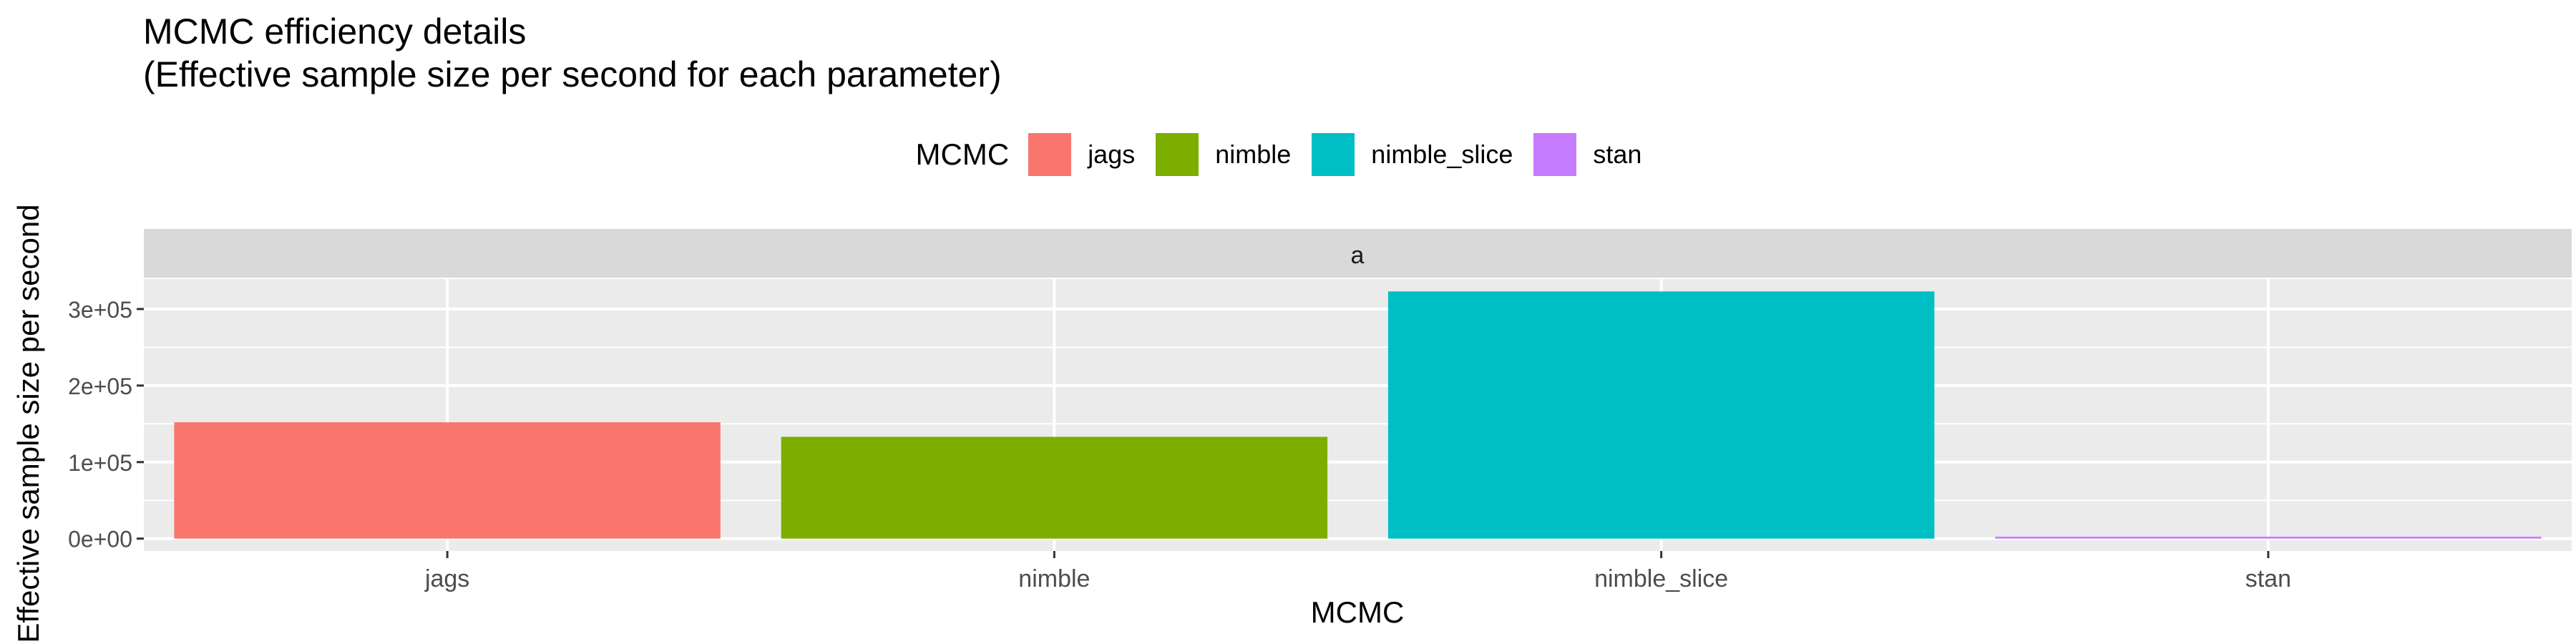 The image size is (2576, 644). Describe the element at coordinates (1054, 487) in the screenshot. I see `bar-nimble` at that location.